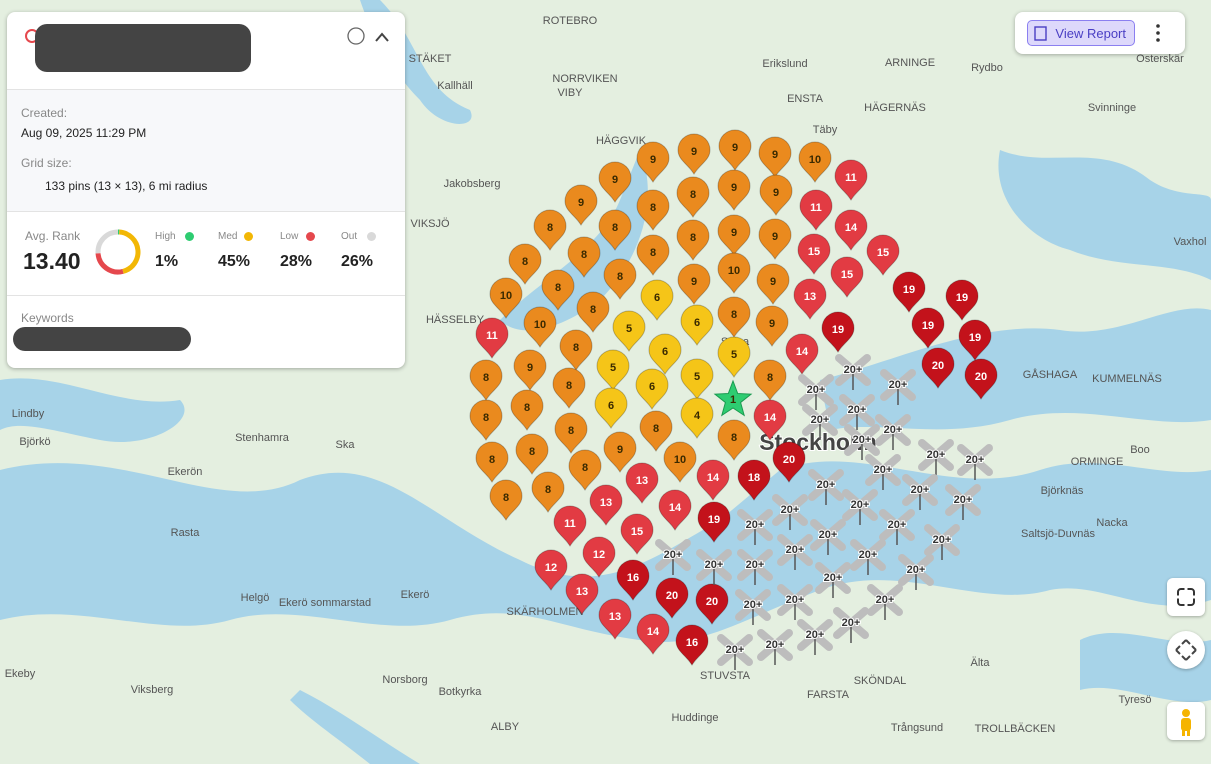 The width and height of the screenshot is (1211, 764). I want to click on pin-label: 20, so click(789, 460).